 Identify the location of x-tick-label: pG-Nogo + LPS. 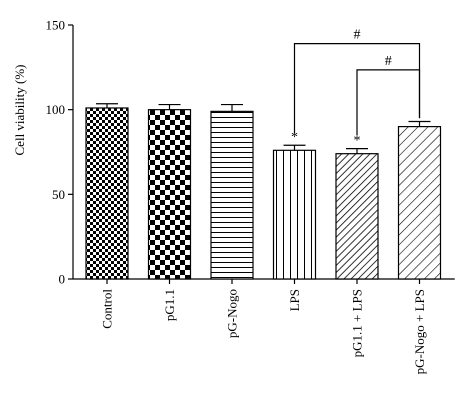
(419, 331).